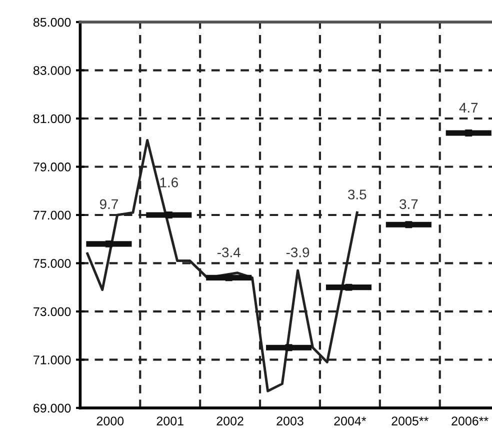 This screenshot has height=441, width=492. I want to click on x-tick-label: 2003, so click(290, 421).